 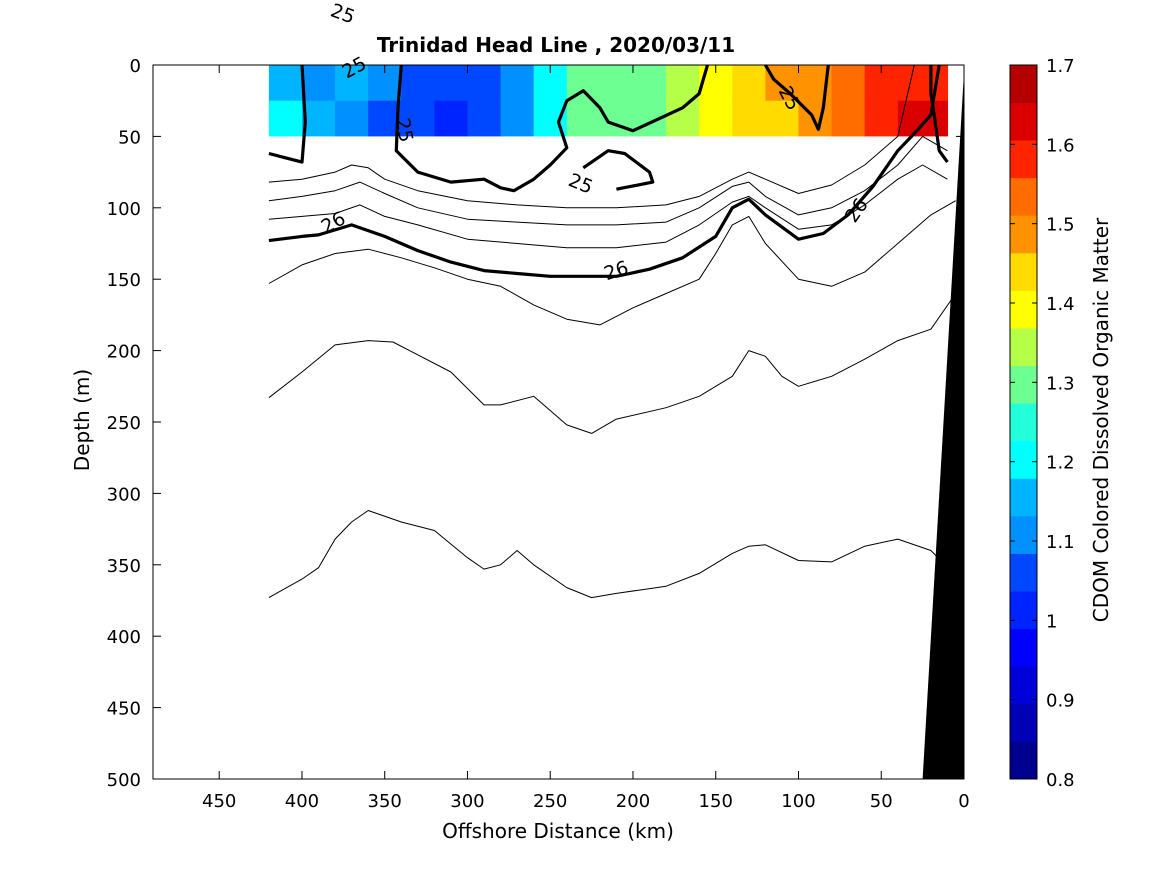 What do you see at coordinates (1051, 621) in the screenshot?
I see `colorbar-tick-label: 1` at bounding box center [1051, 621].